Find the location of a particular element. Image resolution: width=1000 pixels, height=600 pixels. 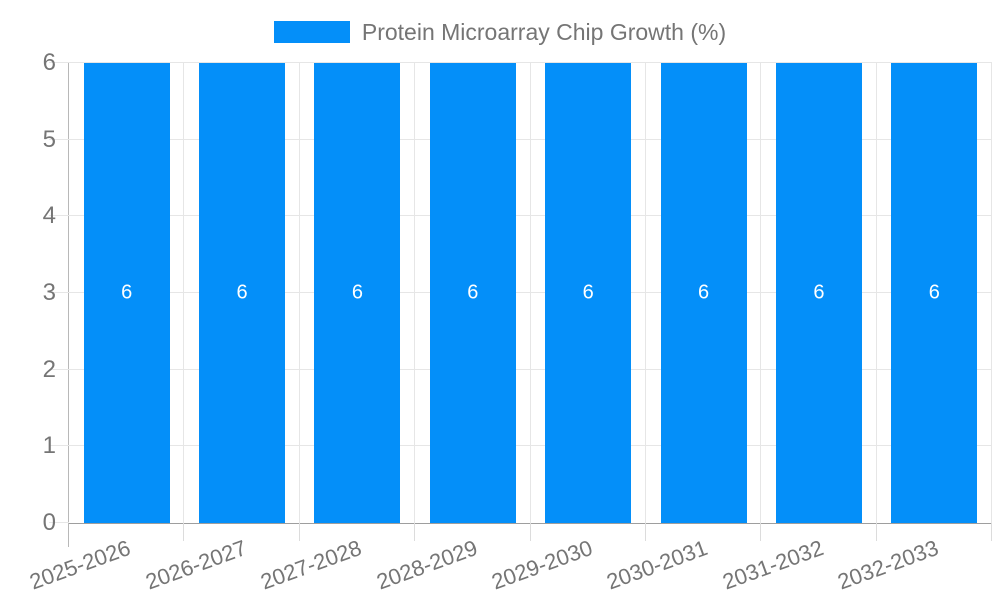

legend-label: Protein Microarray Chip Growth (%) is located at coordinates (544, 31).